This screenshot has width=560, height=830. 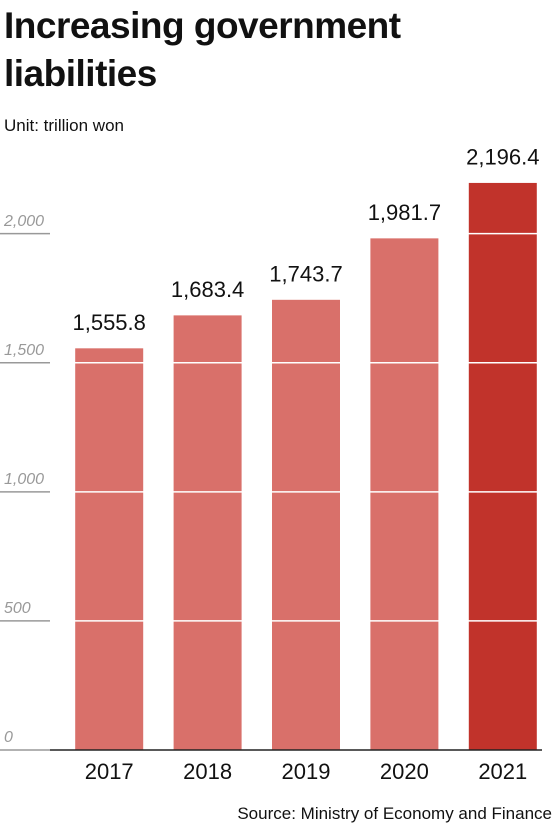 I want to click on chart-title: Increasing government liabilities, so click(x=202, y=49).